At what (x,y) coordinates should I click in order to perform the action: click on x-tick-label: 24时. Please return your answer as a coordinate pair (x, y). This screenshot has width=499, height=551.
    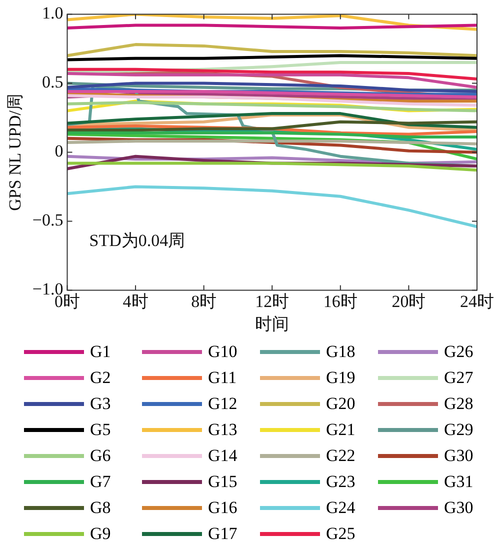
    Looking at the image, I should click on (477, 301).